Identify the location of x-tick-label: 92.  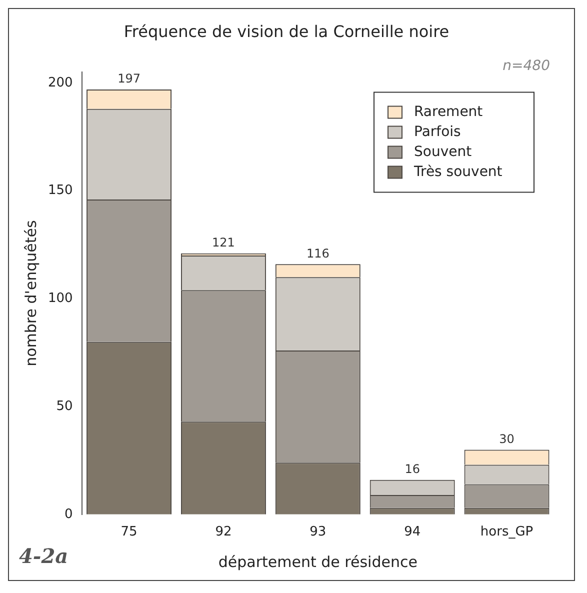
(223, 532).